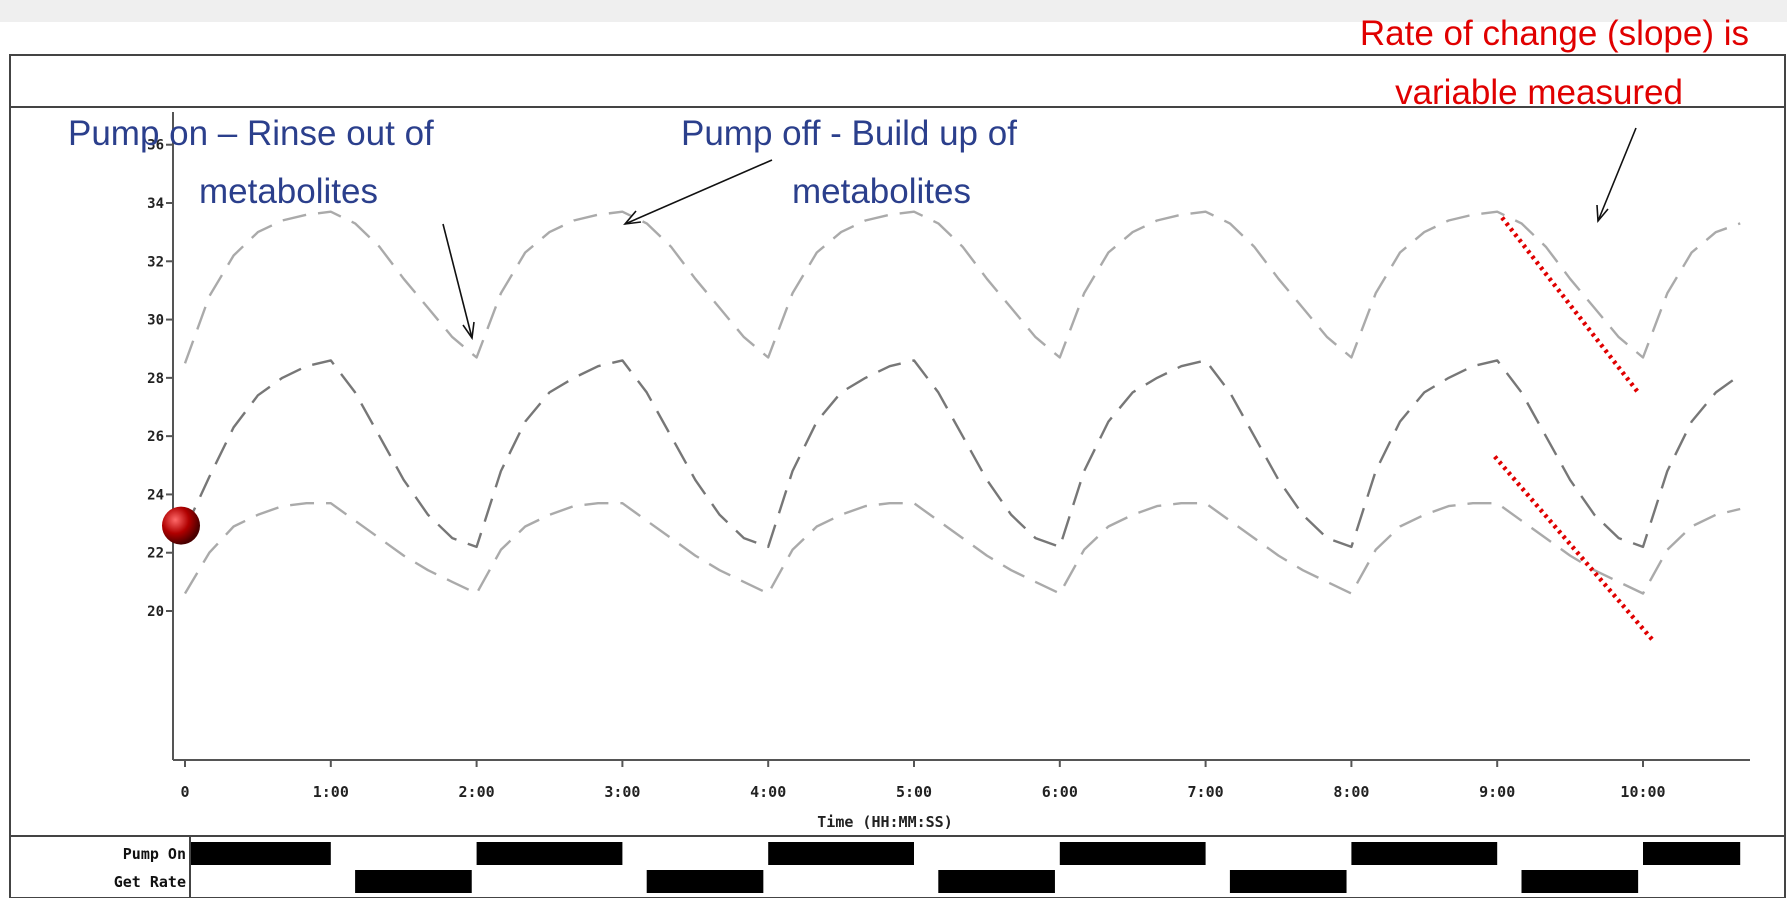 This screenshot has width=1787, height=898. What do you see at coordinates (251, 133) in the screenshot?
I see `pump-on-annotation-line1: Pump on – Rinse out of` at bounding box center [251, 133].